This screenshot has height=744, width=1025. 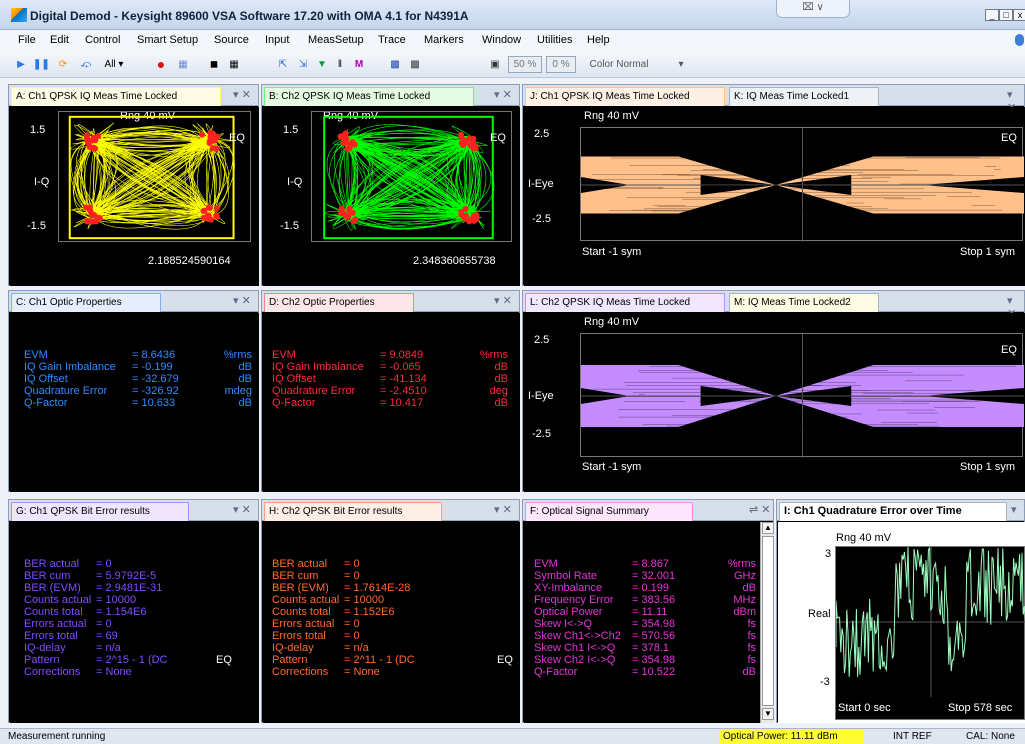 What do you see at coordinates (100, 511) in the screenshot?
I see `pane-g-tab: G: Ch1 QPSK Bit Error results` at bounding box center [100, 511].